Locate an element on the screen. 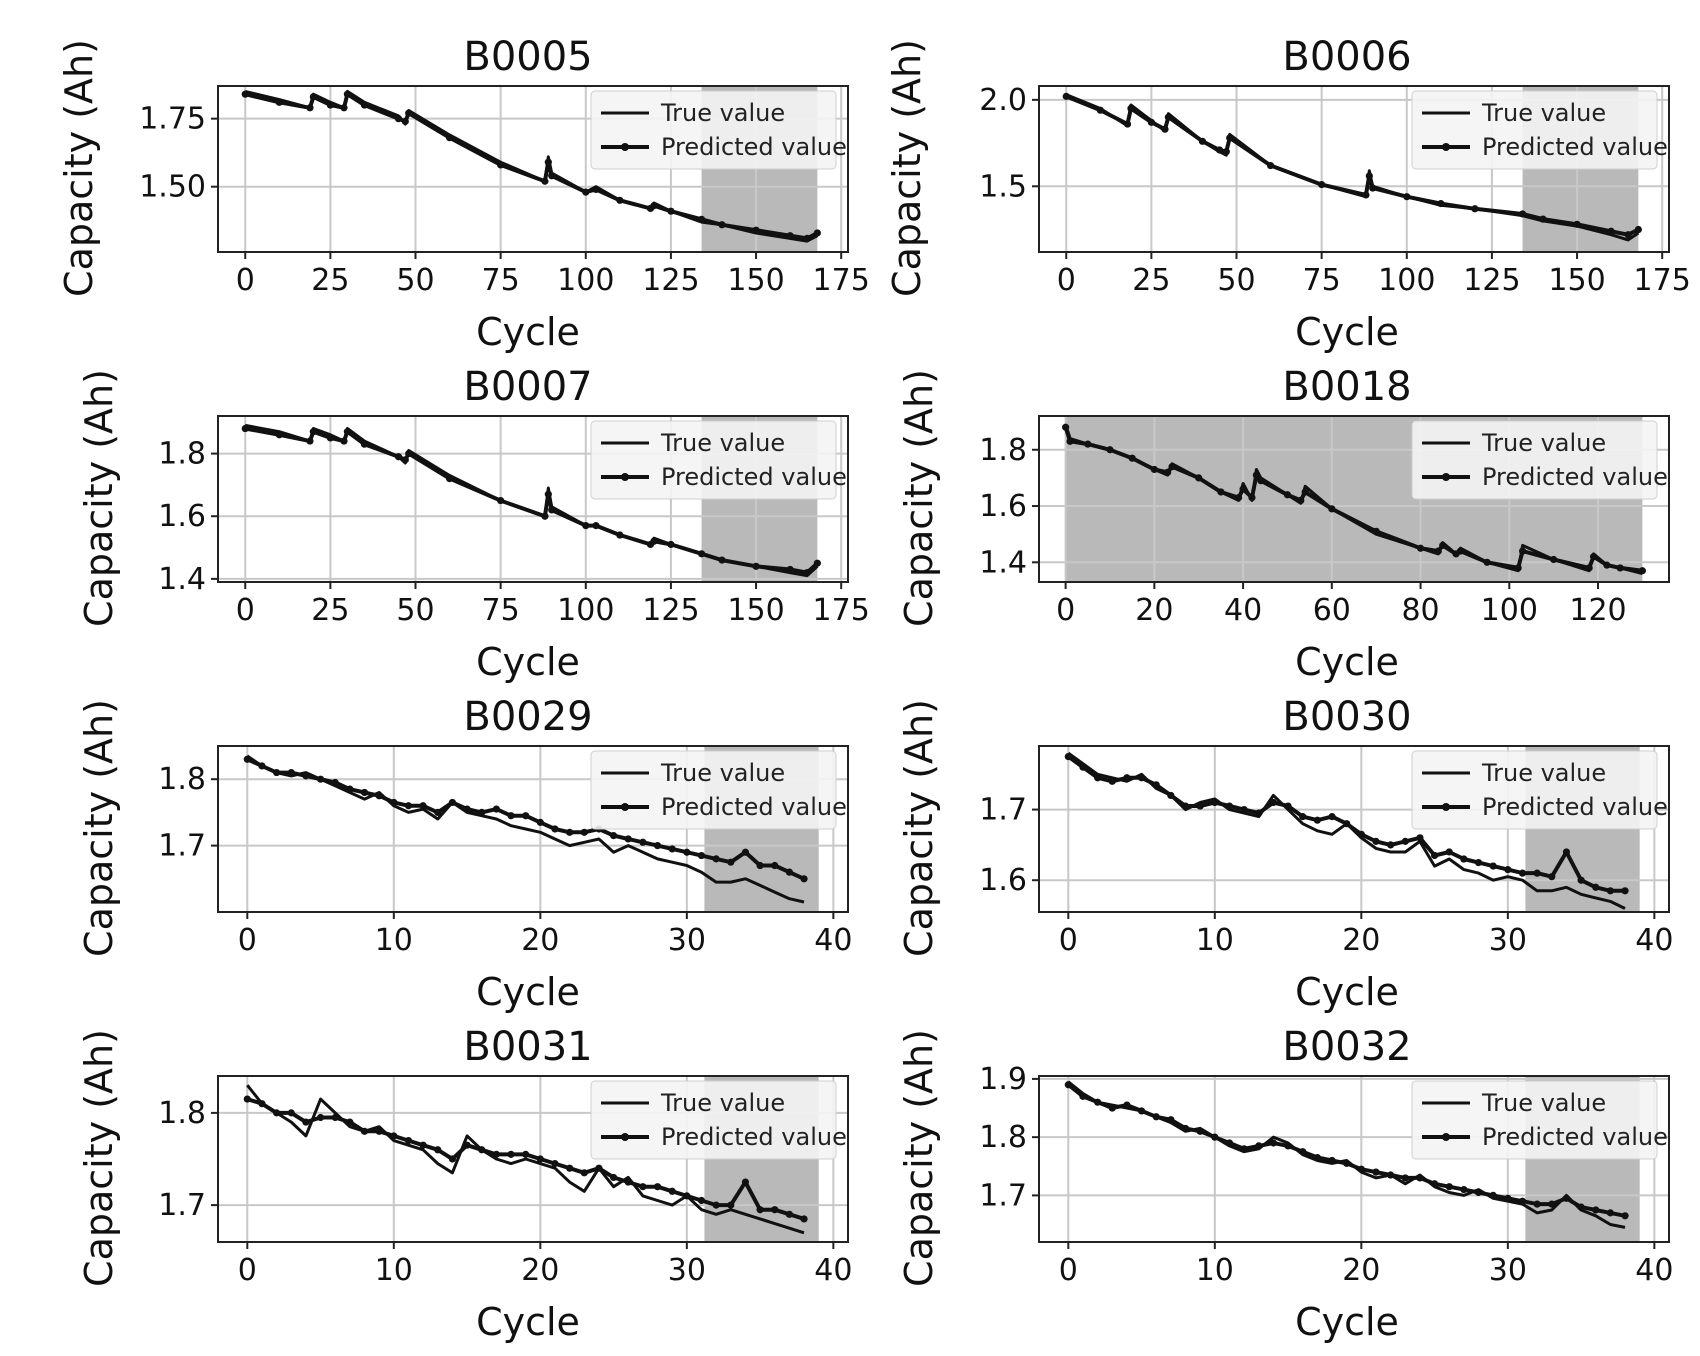 The width and height of the screenshot is (1700, 1356). x-tick-label: 40 is located at coordinates (833, 1270).